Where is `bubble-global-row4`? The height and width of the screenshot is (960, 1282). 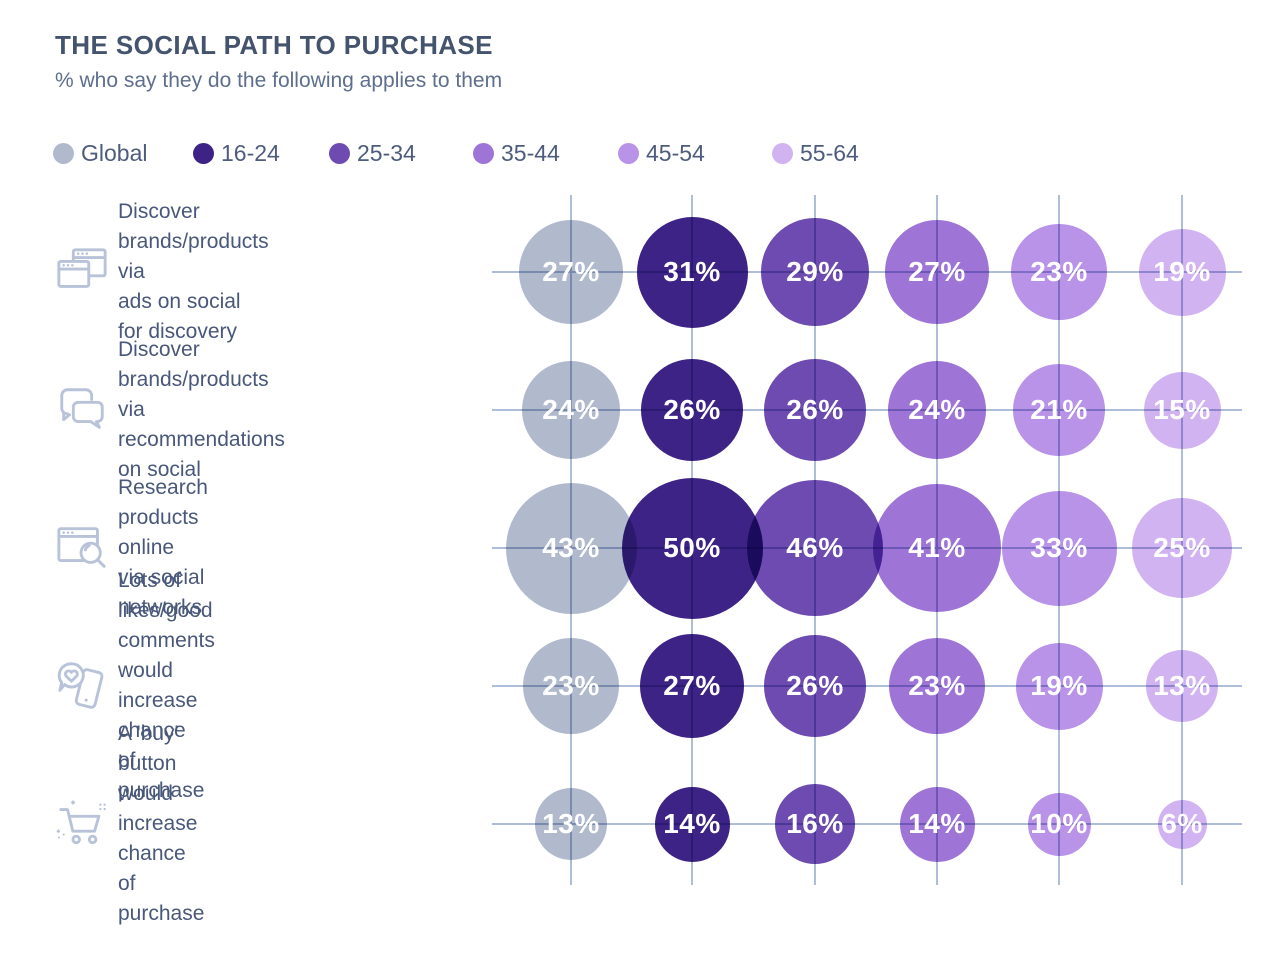 bubble-global-row4 is located at coordinates (571, 686).